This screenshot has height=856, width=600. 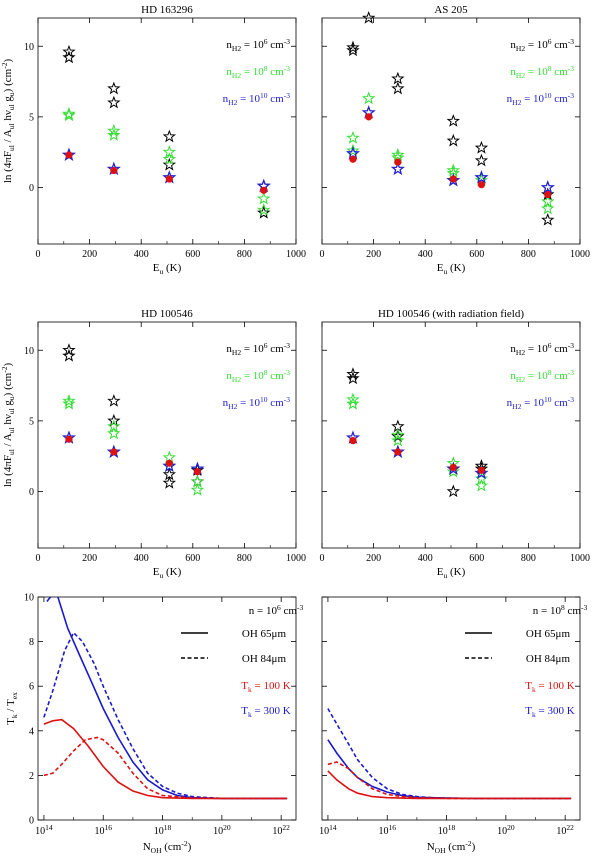 I want to click on y-tick-label: 4, so click(x=31, y=731).